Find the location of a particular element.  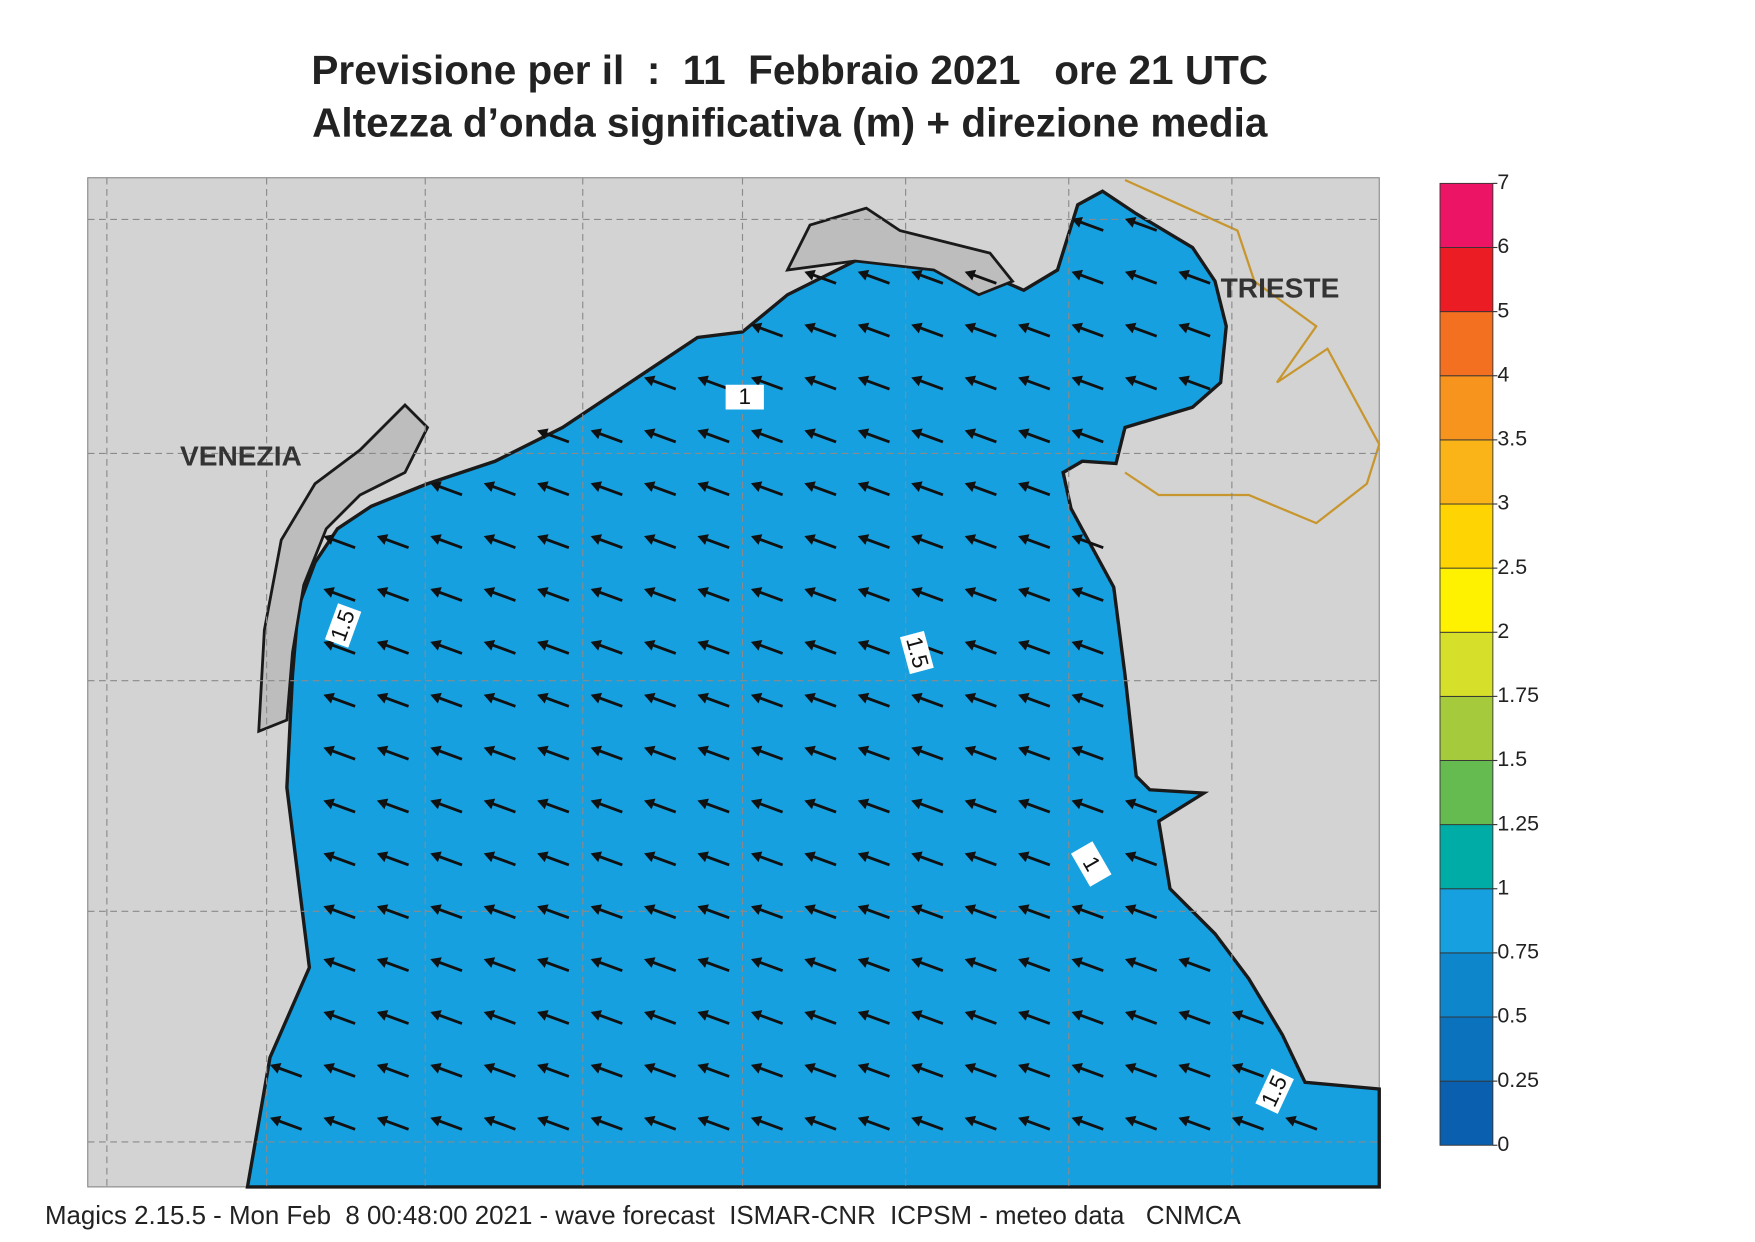

colorbar-label: 5 is located at coordinates (1503, 310).